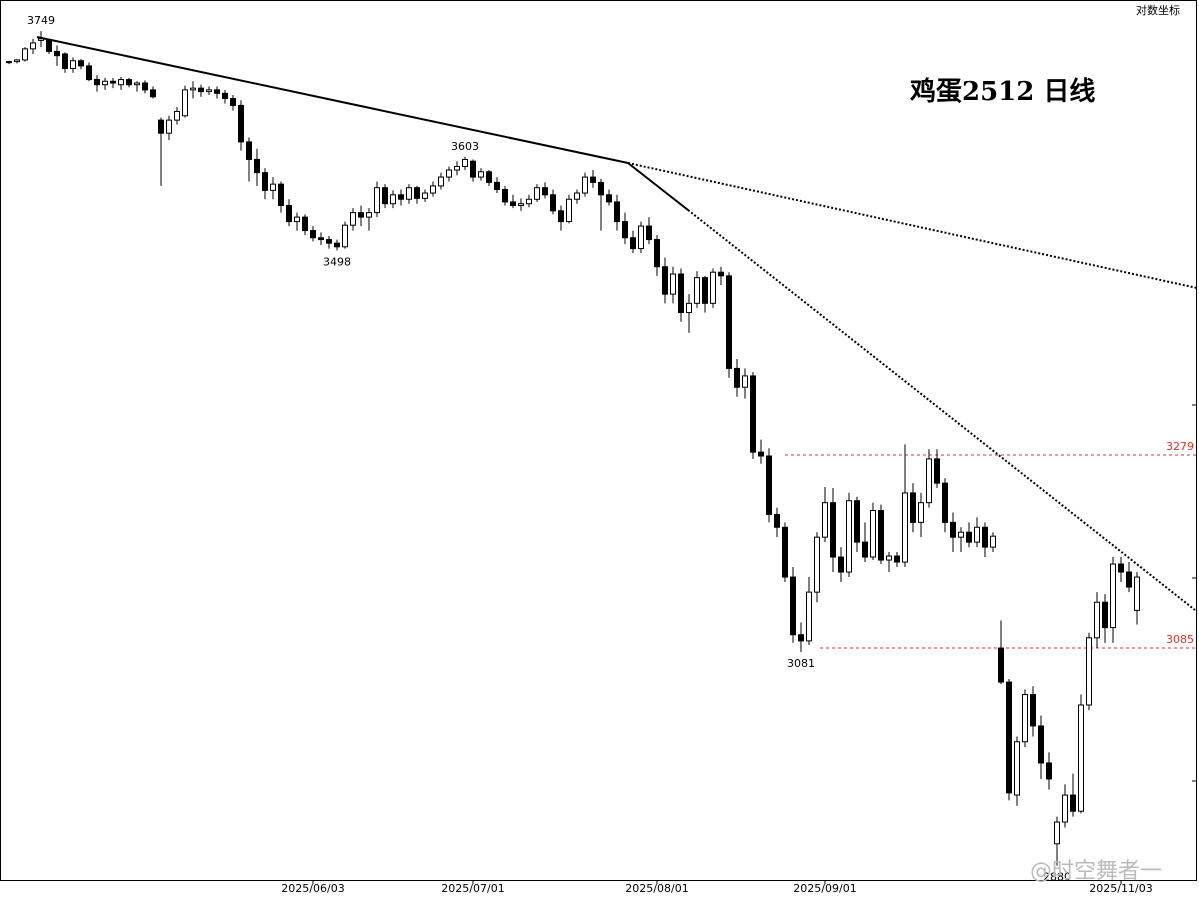  Describe the element at coordinates (312, 888) in the screenshot. I see `x-tick-label: 2025/06/03` at that location.